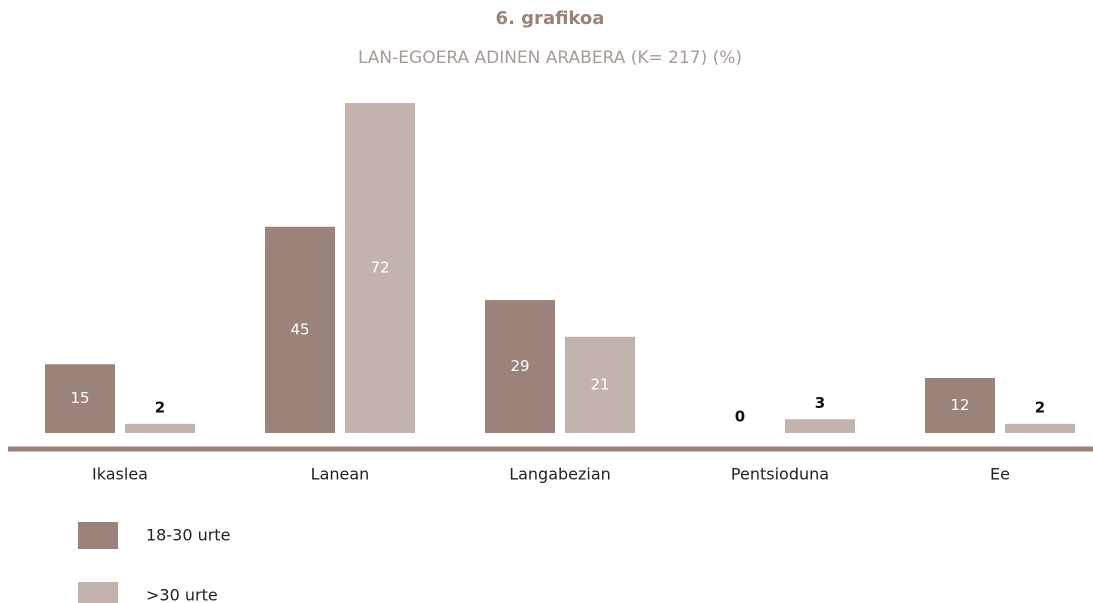 This screenshot has height=603, width=1093. Describe the element at coordinates (340, 474) in the screenshot. I see `x-tick-label: Lanean` at that location.